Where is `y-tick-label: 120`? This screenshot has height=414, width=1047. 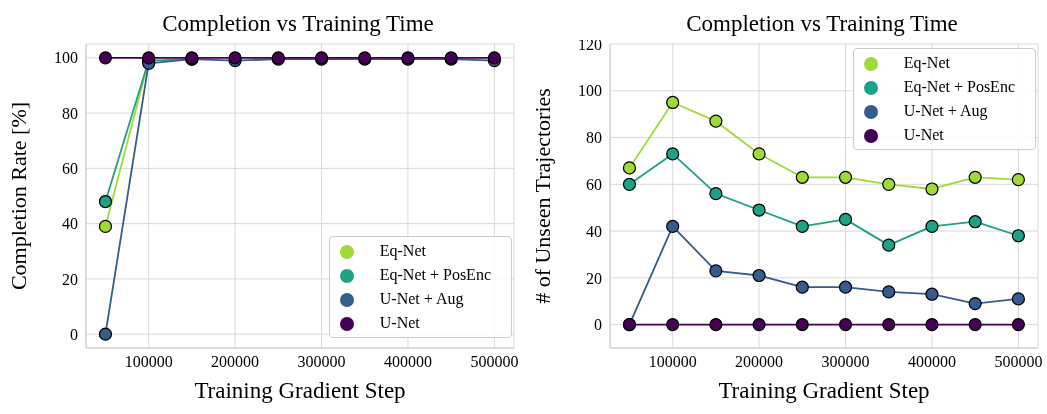 y-tick-label: 120 is located at coordinates (590, 44).